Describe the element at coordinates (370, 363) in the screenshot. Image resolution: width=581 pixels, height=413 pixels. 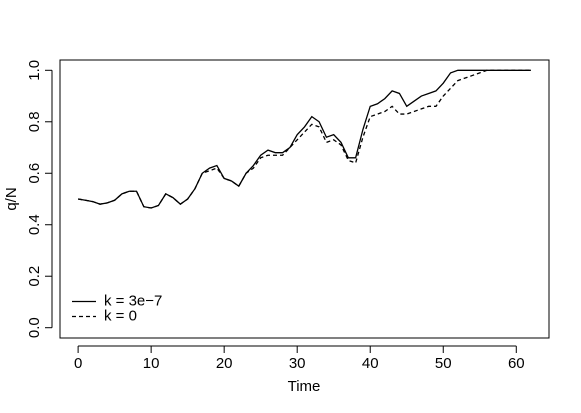
I see `x-tick-label: 40` at that location.